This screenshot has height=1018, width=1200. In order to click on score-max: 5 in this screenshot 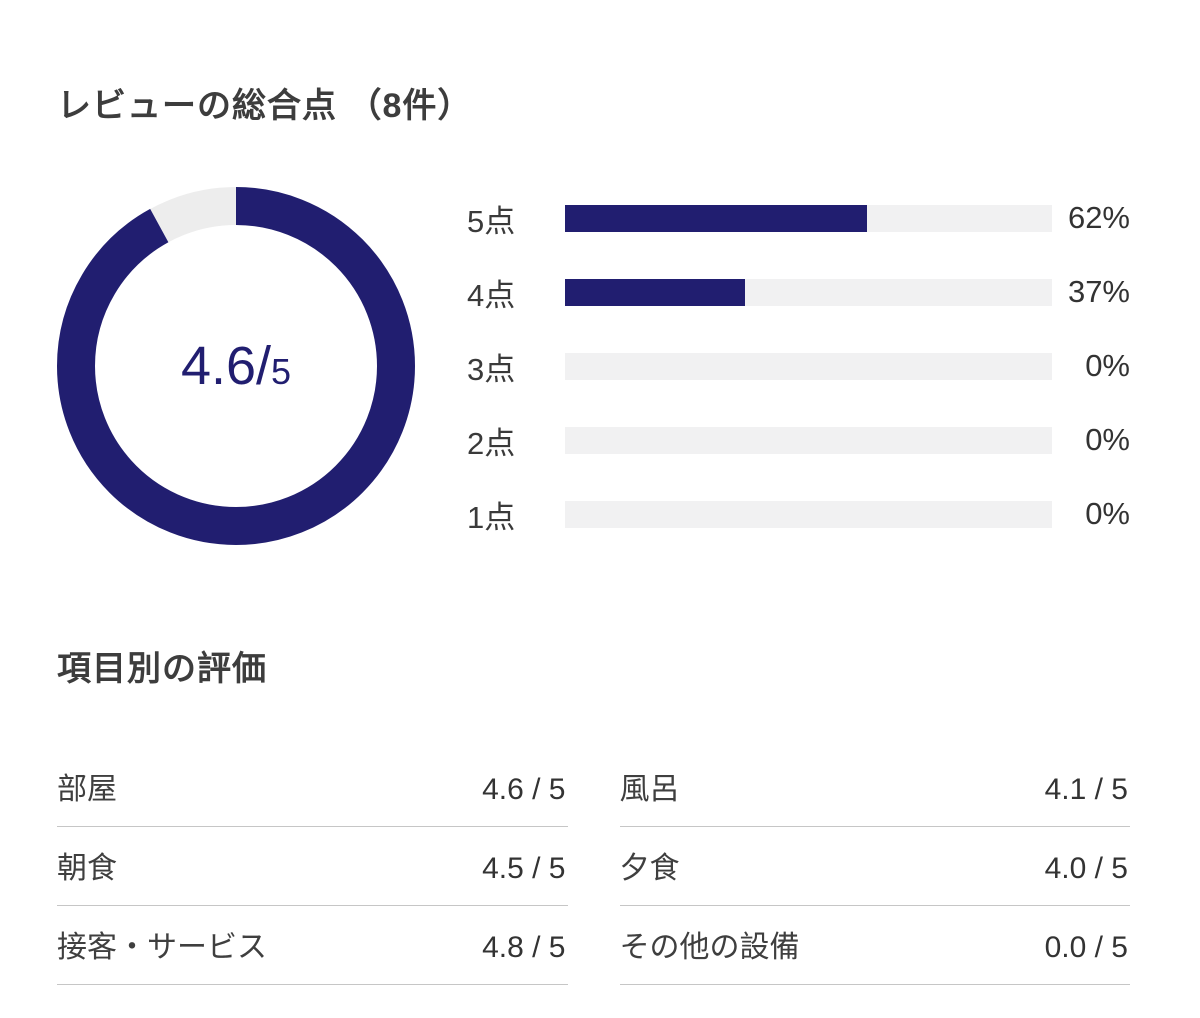, I will do `click(281, 371)`.